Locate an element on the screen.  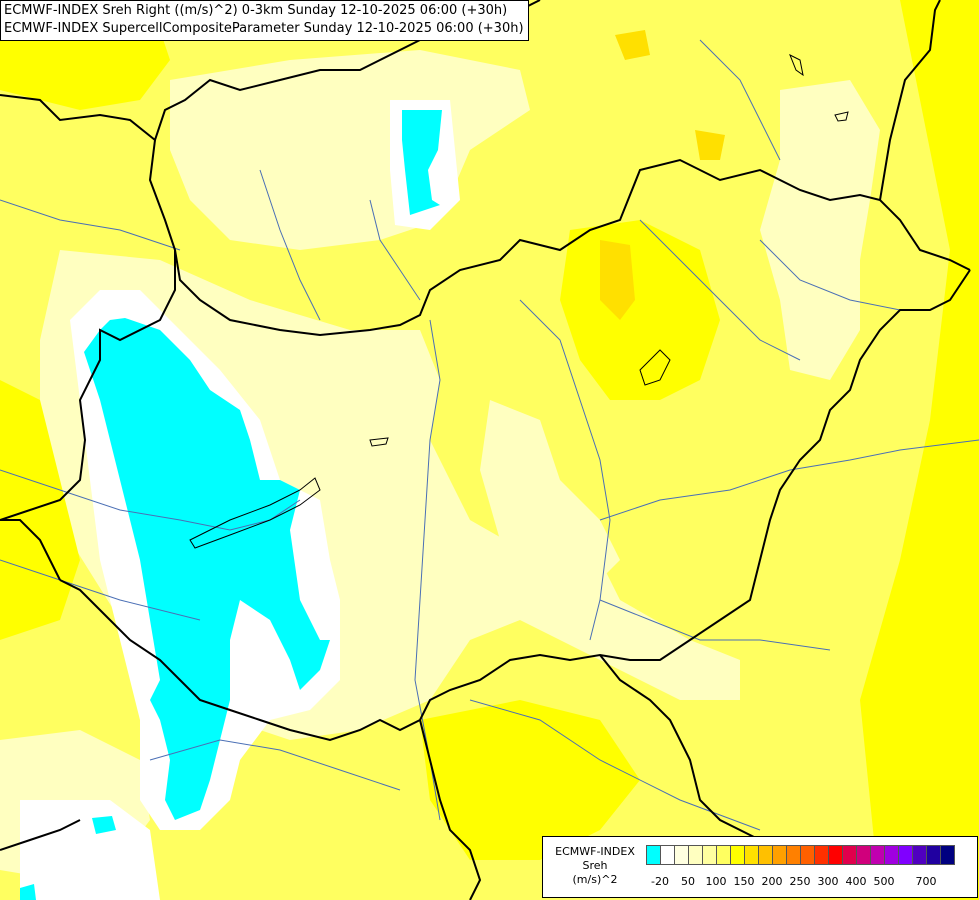
legend-label: ECMWF-INDEX Sreh (m/s)^2 is located at coordinates (595, 866).